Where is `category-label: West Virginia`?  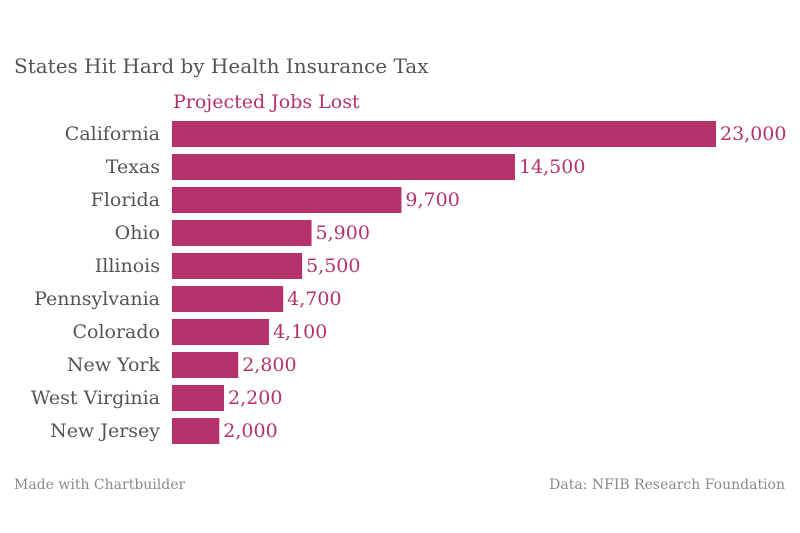 category-label: West Virginia is located at coordinates (95, 398).